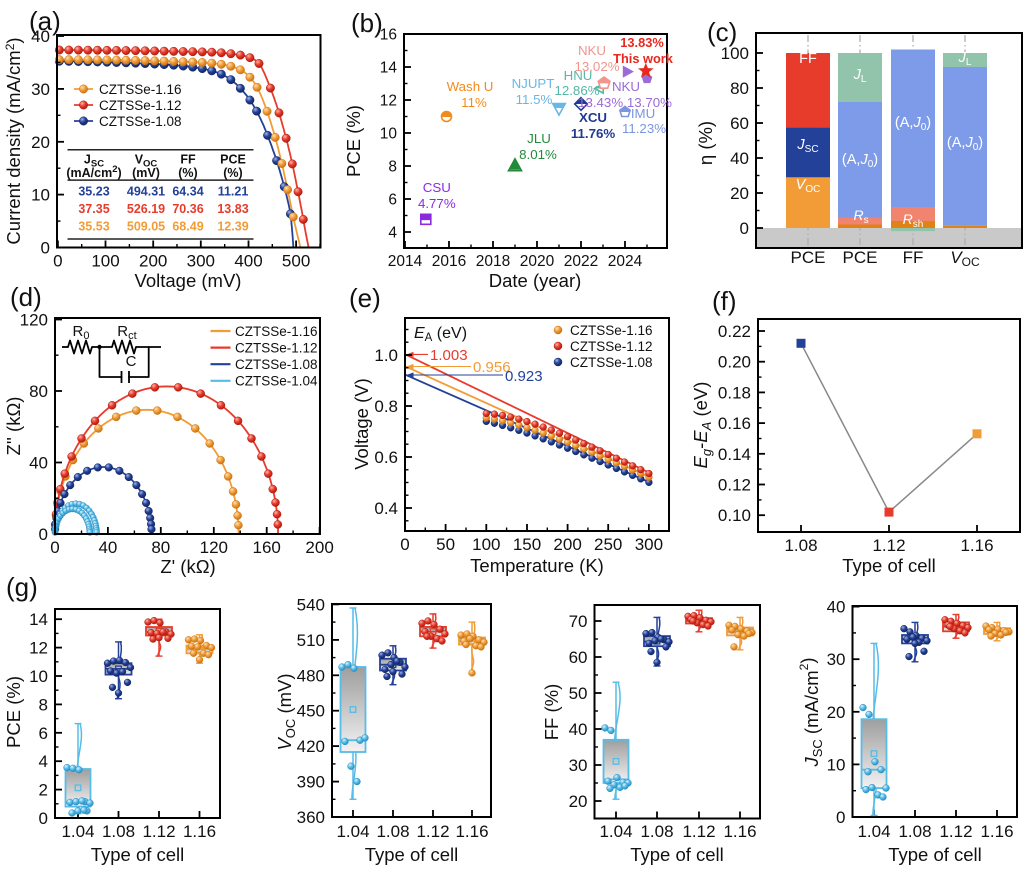 The height and width of the screenshot is (878, 1024). What do you see at coordinates (440, 334) in the screenshot?
I see `svg-text: EA (eV)` at bounding box center [440, 334].